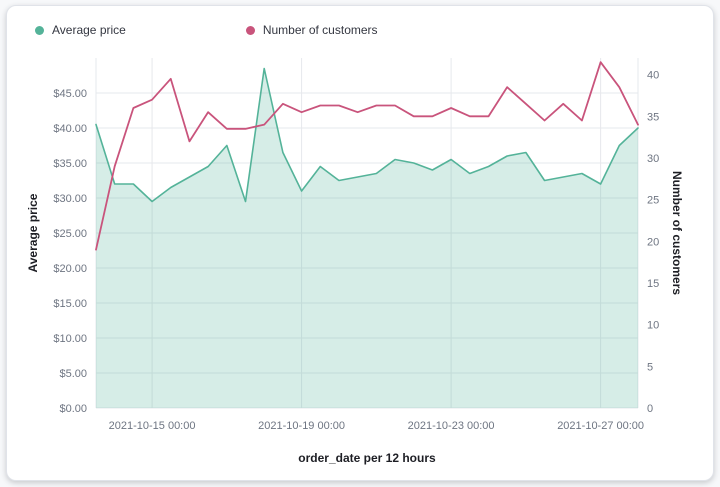 Image resolution: width=720 pixels, height=487 pixels. Describe the element at coordinates (73, 409) in the screenshot. I see `y-left-tick-label: $0.00` at that location.